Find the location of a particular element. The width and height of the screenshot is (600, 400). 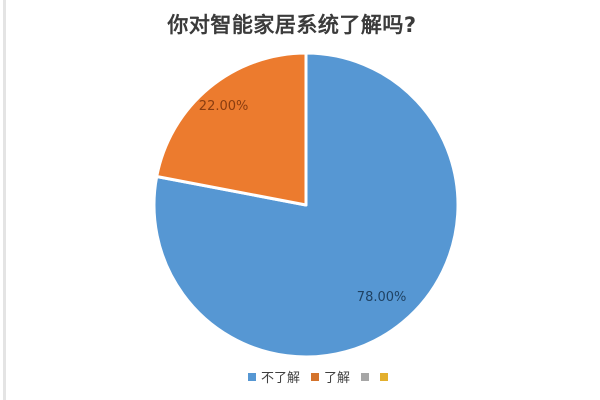

left-border-line is located at coordinates (4, 200).